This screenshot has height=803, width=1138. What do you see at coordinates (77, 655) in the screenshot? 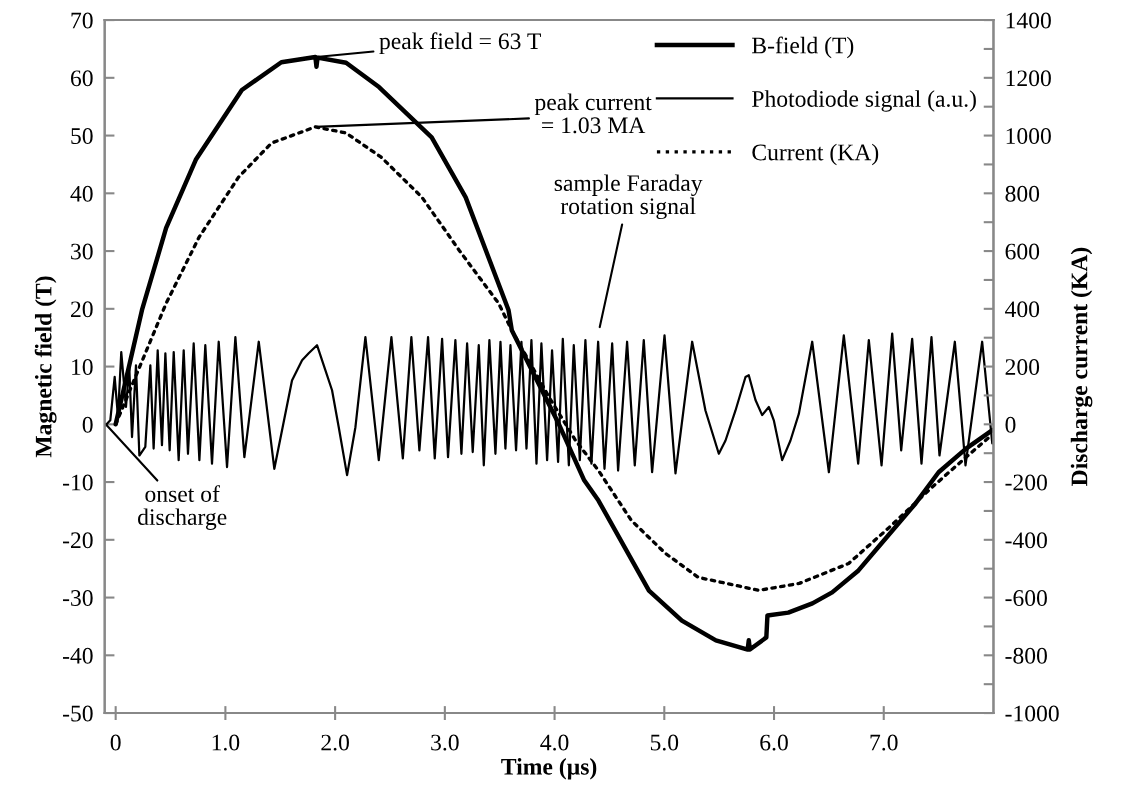
I see `y-tick-label: -40` at bounding box center [77, 655].